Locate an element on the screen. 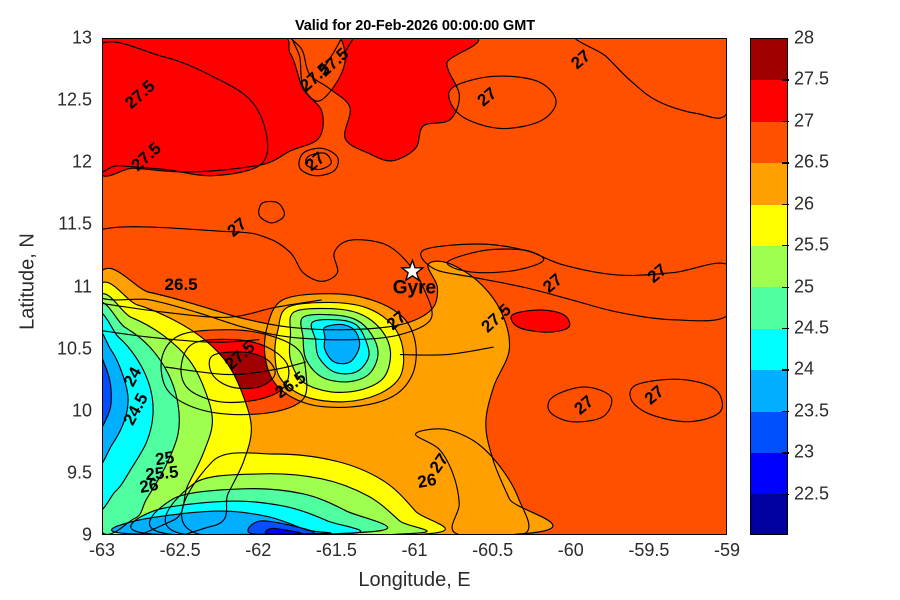 This screenshot has height=600, width=900. x-tick-label: -60.5 is located at coordinates (493, 550).